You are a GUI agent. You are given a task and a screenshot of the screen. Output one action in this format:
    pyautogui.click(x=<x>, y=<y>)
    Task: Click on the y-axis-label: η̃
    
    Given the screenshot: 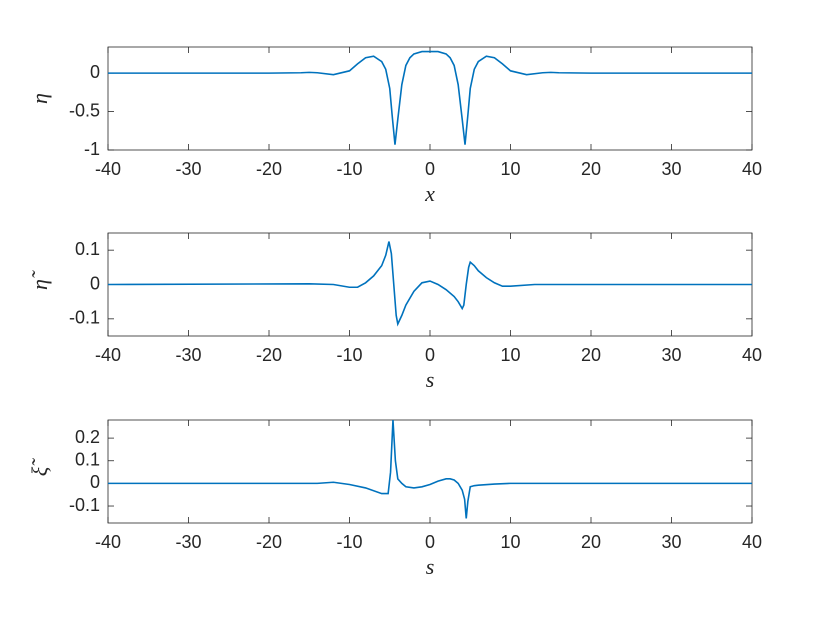 What is the action you would take?
    pyautogui.click(x=39, y=280)
    